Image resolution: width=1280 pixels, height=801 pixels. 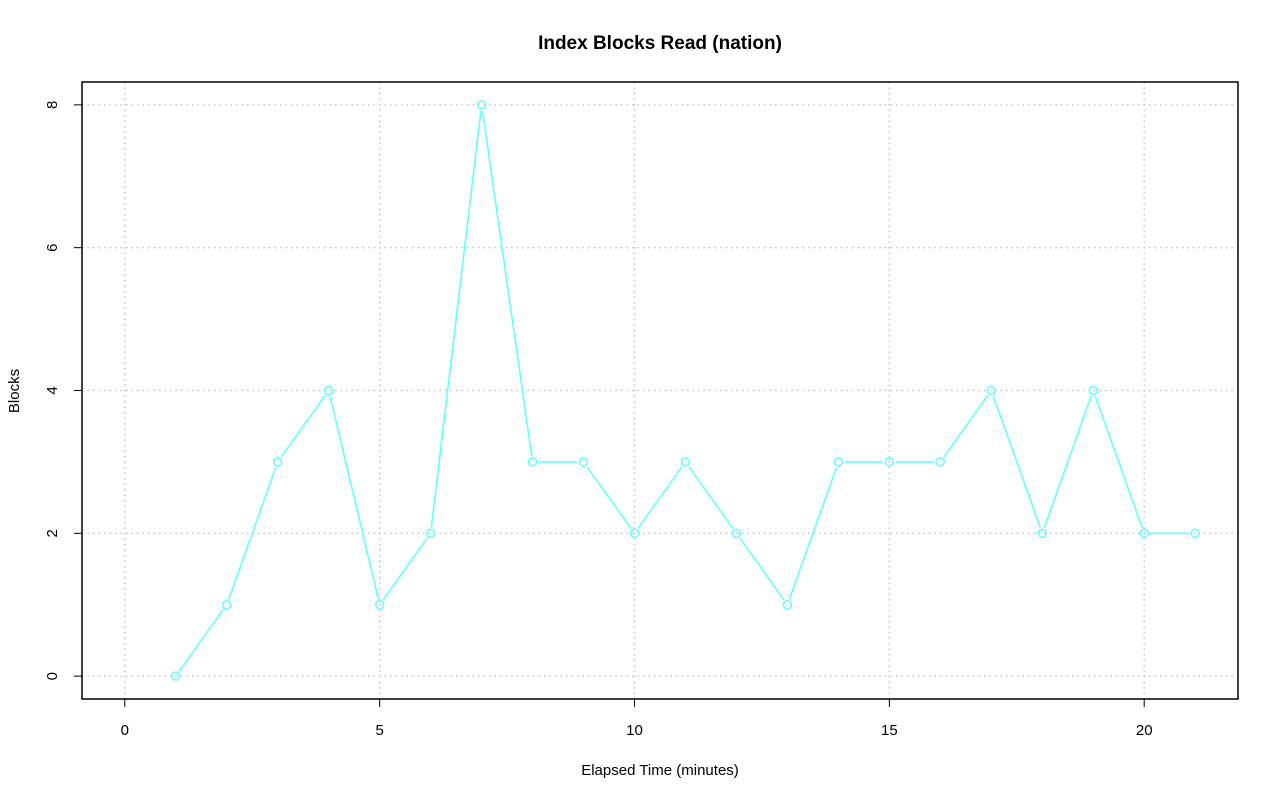 I want to click on x-tick-label: 15, so click(x=889, y=730).